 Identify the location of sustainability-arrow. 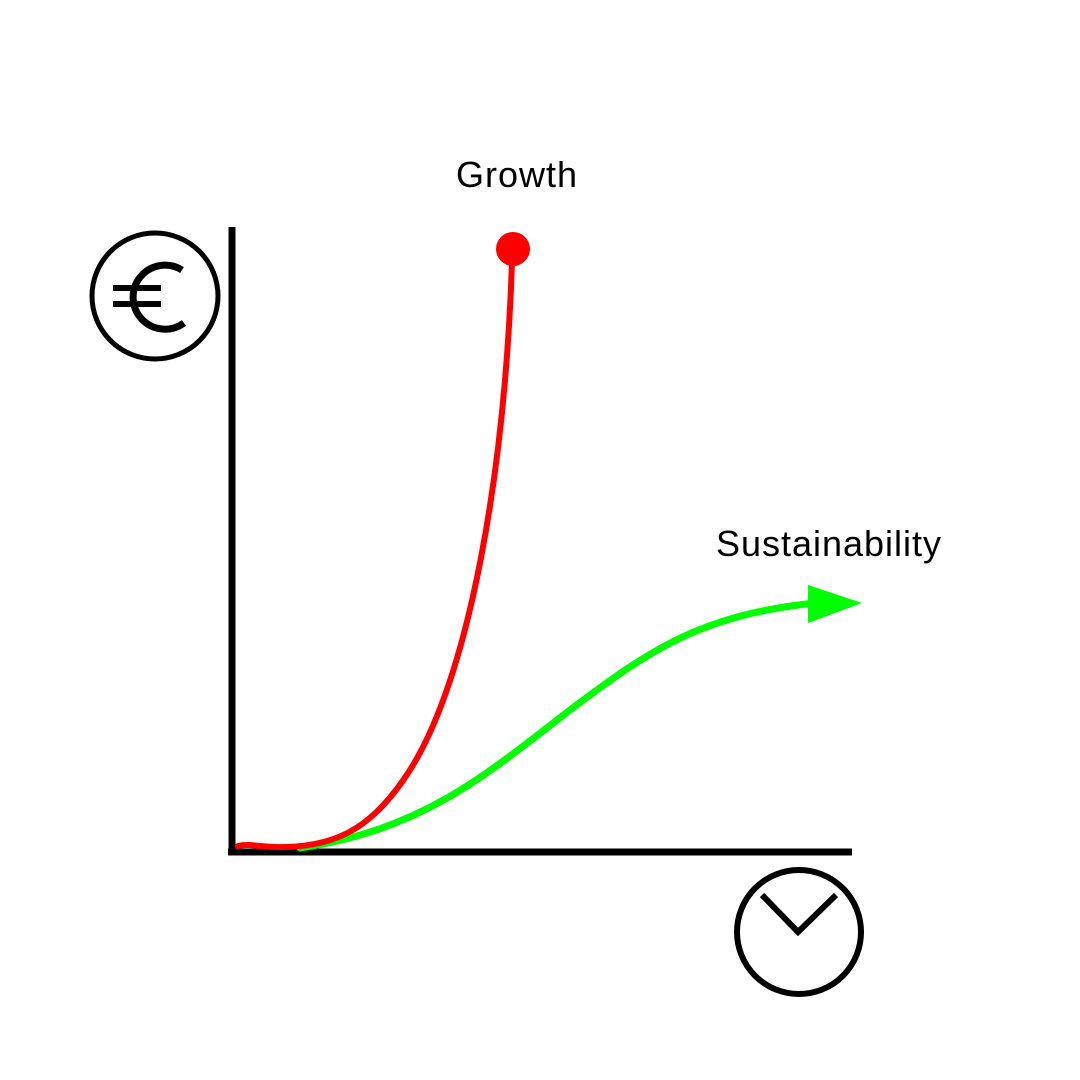
(835, 604).